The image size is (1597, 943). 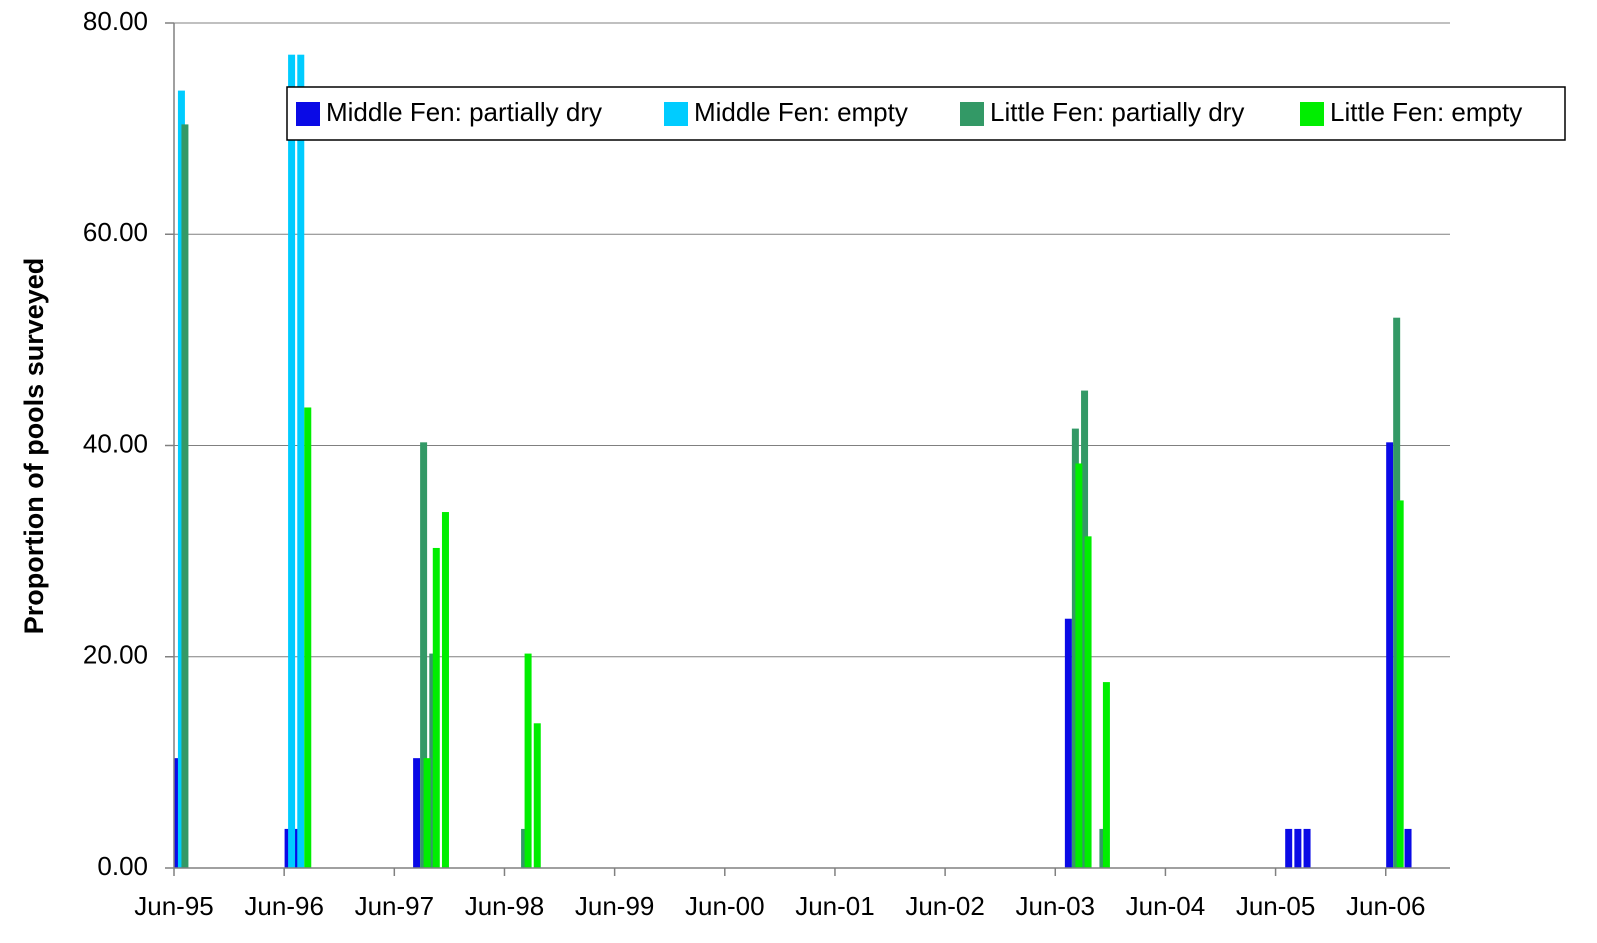 What do you see at coordinates (115, 21) in the screenshot?
I see `y-tick-label: 80.00` at bounding box center [115, 21].